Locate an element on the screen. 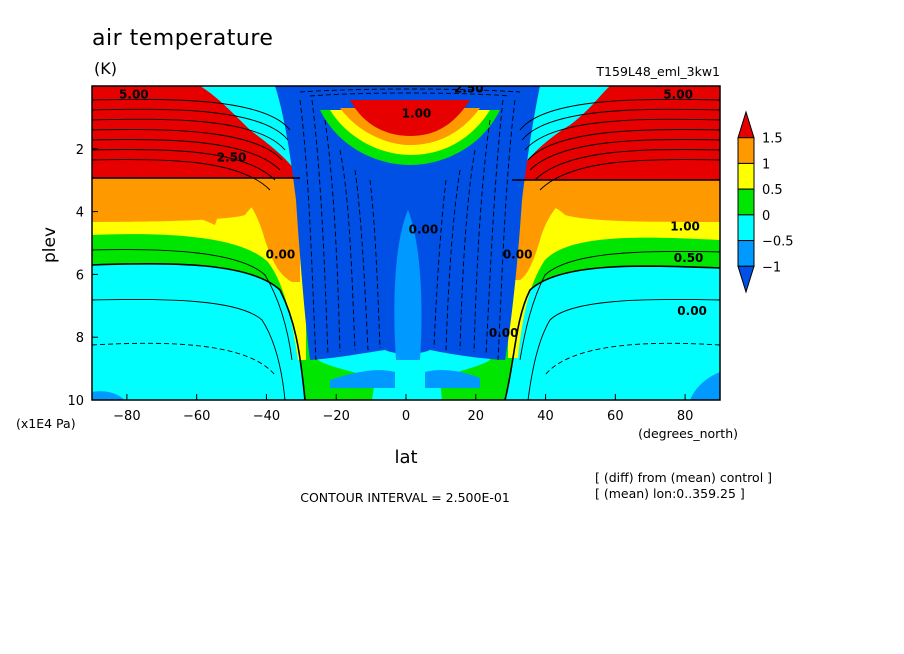 This screenshot has height=654, width=904. field-yellow-left is located at coordinates (199, 275).